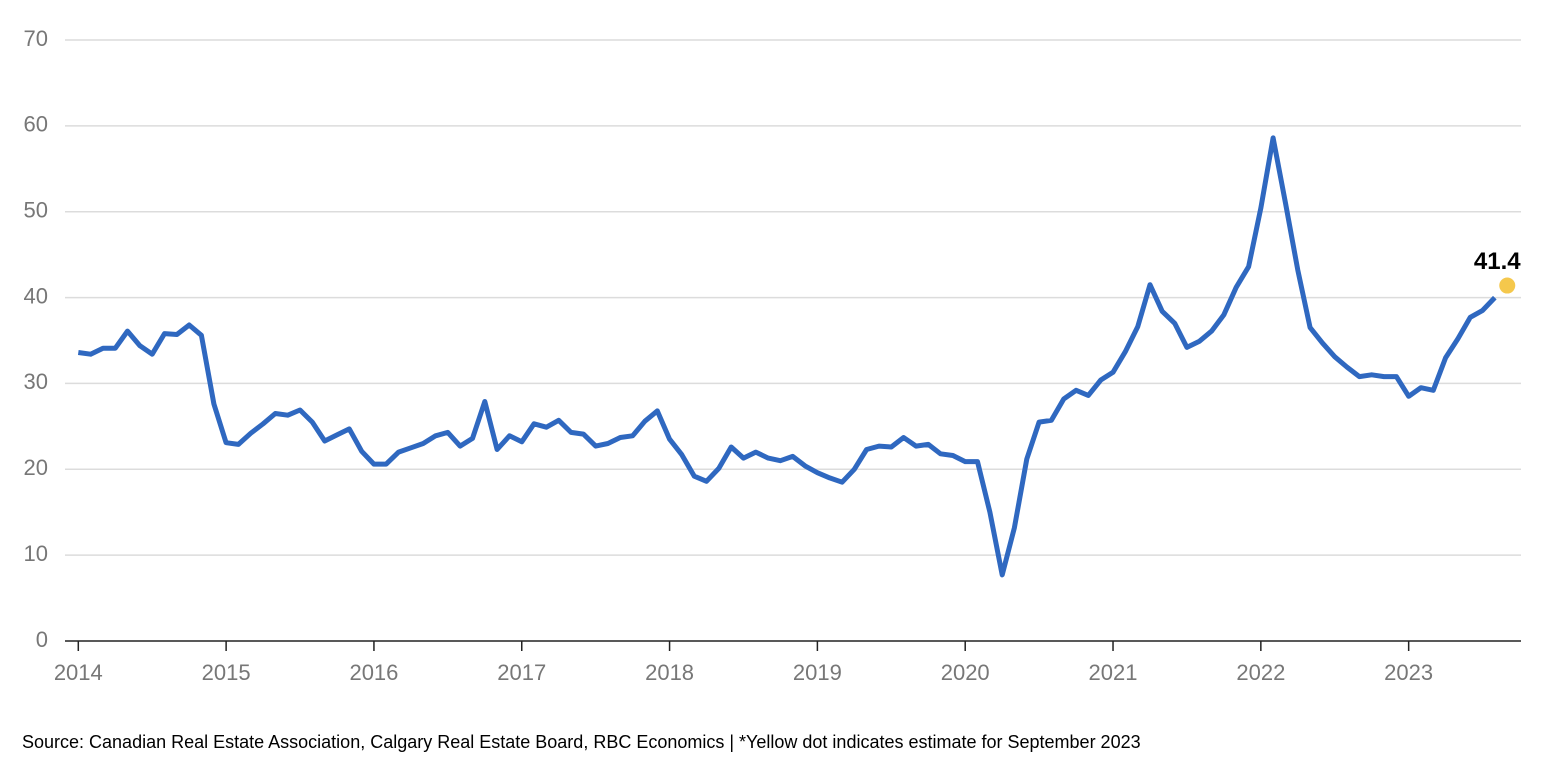  I want to click on y-tick-label: 0, so click(42, 639).